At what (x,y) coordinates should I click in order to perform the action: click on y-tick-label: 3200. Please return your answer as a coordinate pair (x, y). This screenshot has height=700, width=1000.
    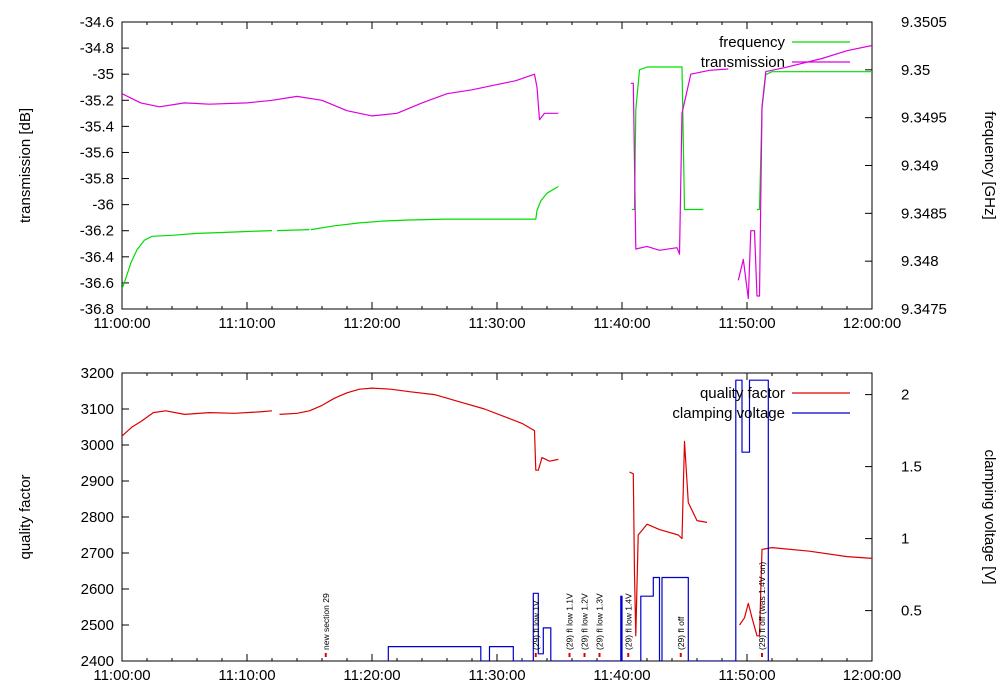
    Looking at the image, I should click on (97, 373).